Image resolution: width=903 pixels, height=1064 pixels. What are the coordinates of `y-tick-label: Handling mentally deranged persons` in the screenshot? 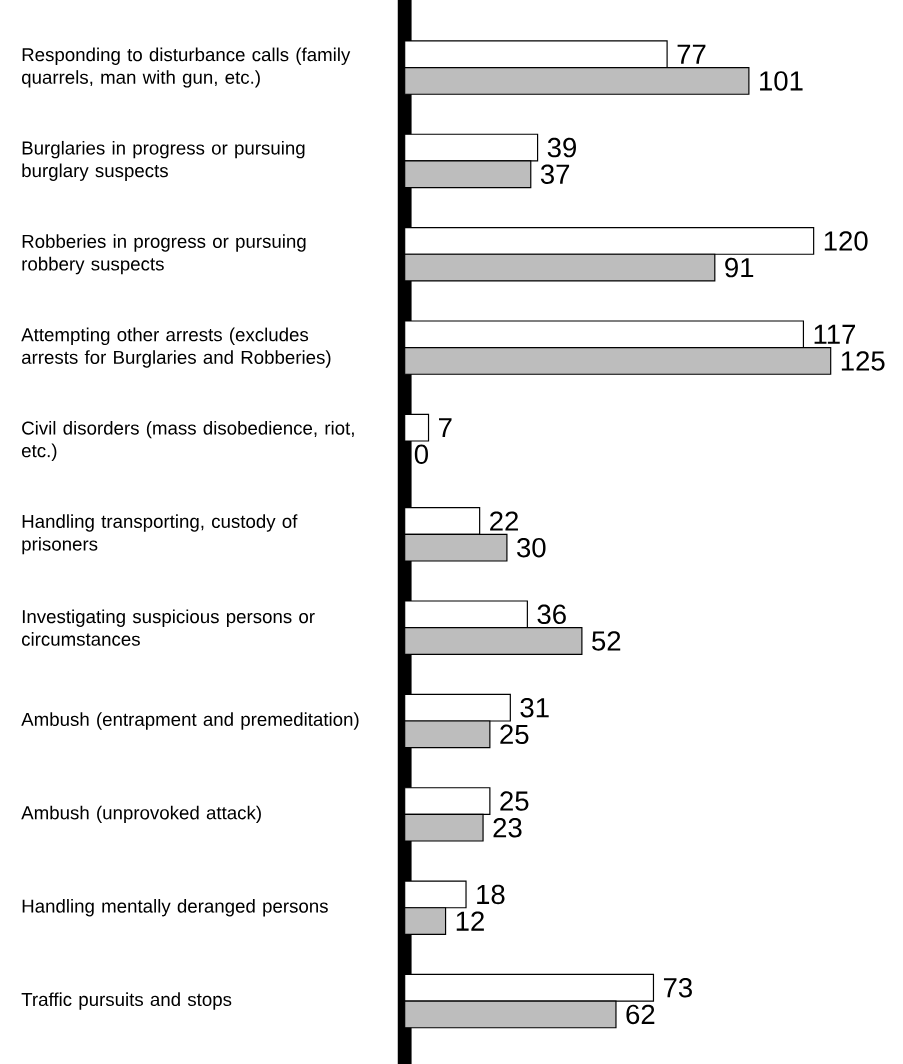 It's located at (175, 908).